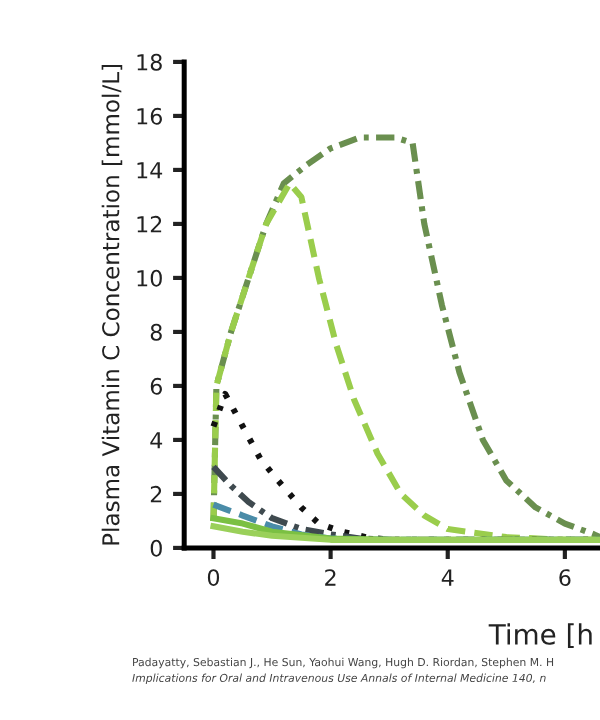 The height and width of the screenshot is (720, 600). Describe the element at coordinates (405, 533) in the screenshot. I see `line-series` at that location.